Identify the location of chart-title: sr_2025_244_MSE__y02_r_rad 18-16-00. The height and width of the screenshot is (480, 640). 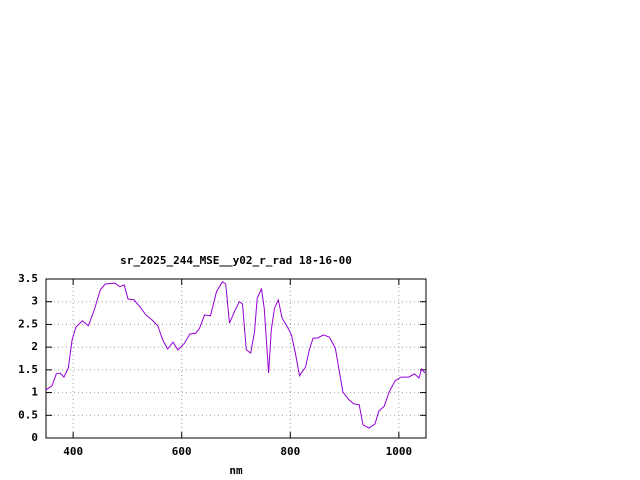
(236, 260).